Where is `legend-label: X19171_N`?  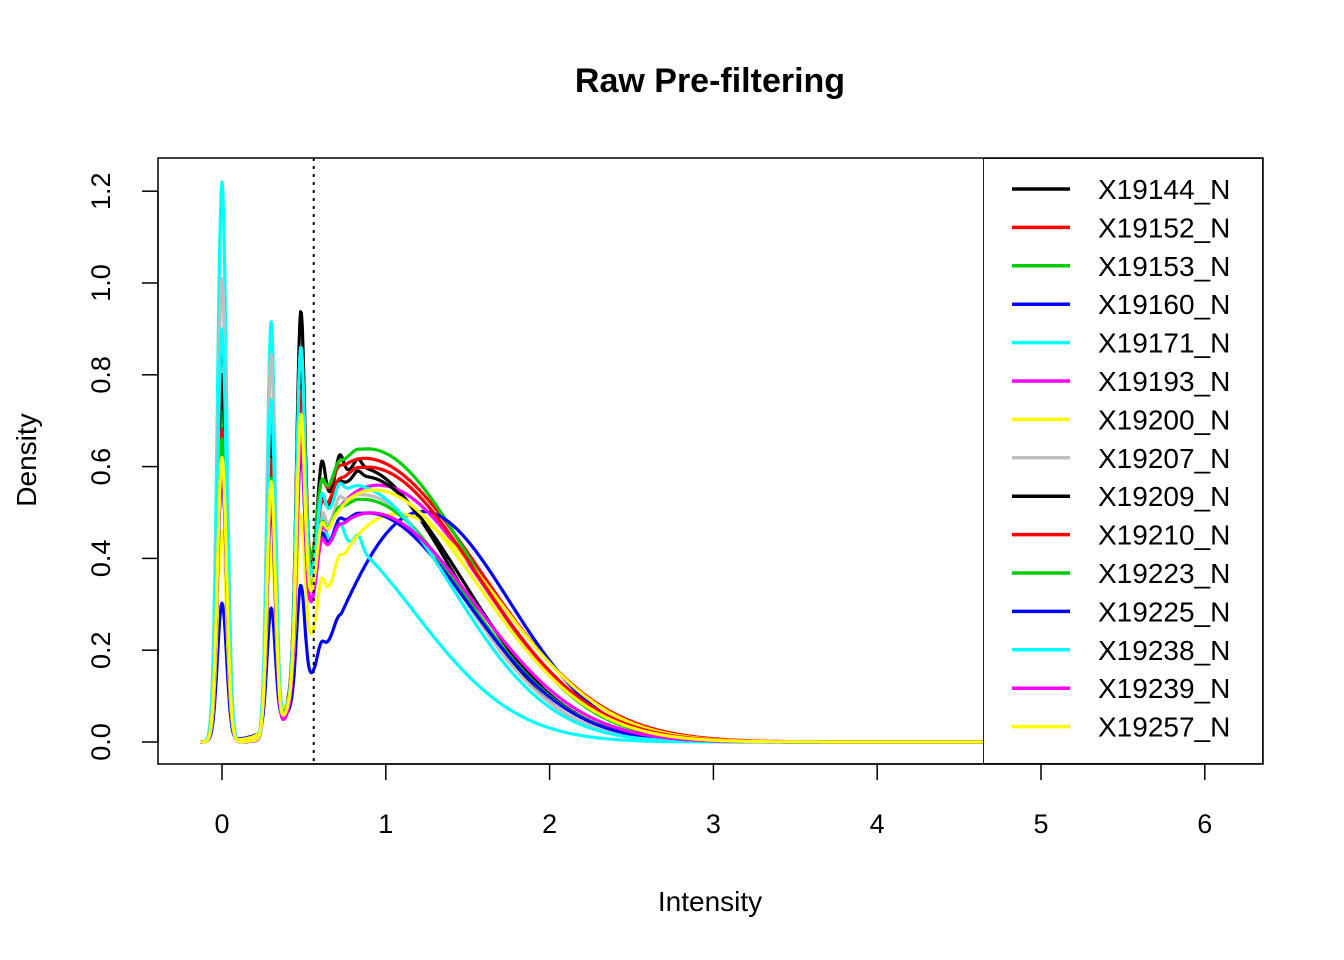 legend-label: X19171_N is located at coordinates (1164, 343).